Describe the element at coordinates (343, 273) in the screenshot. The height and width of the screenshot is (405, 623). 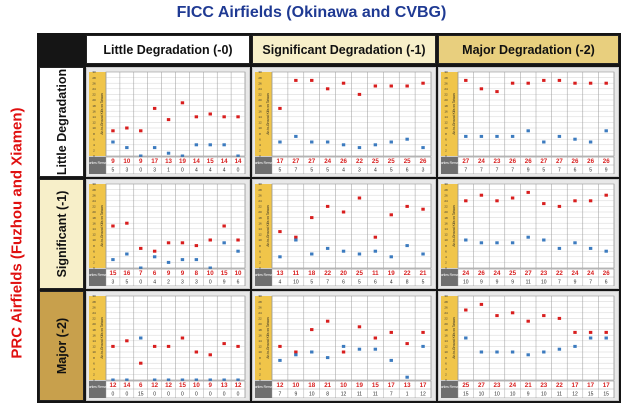
I see `table-value-red: 20` at that location.